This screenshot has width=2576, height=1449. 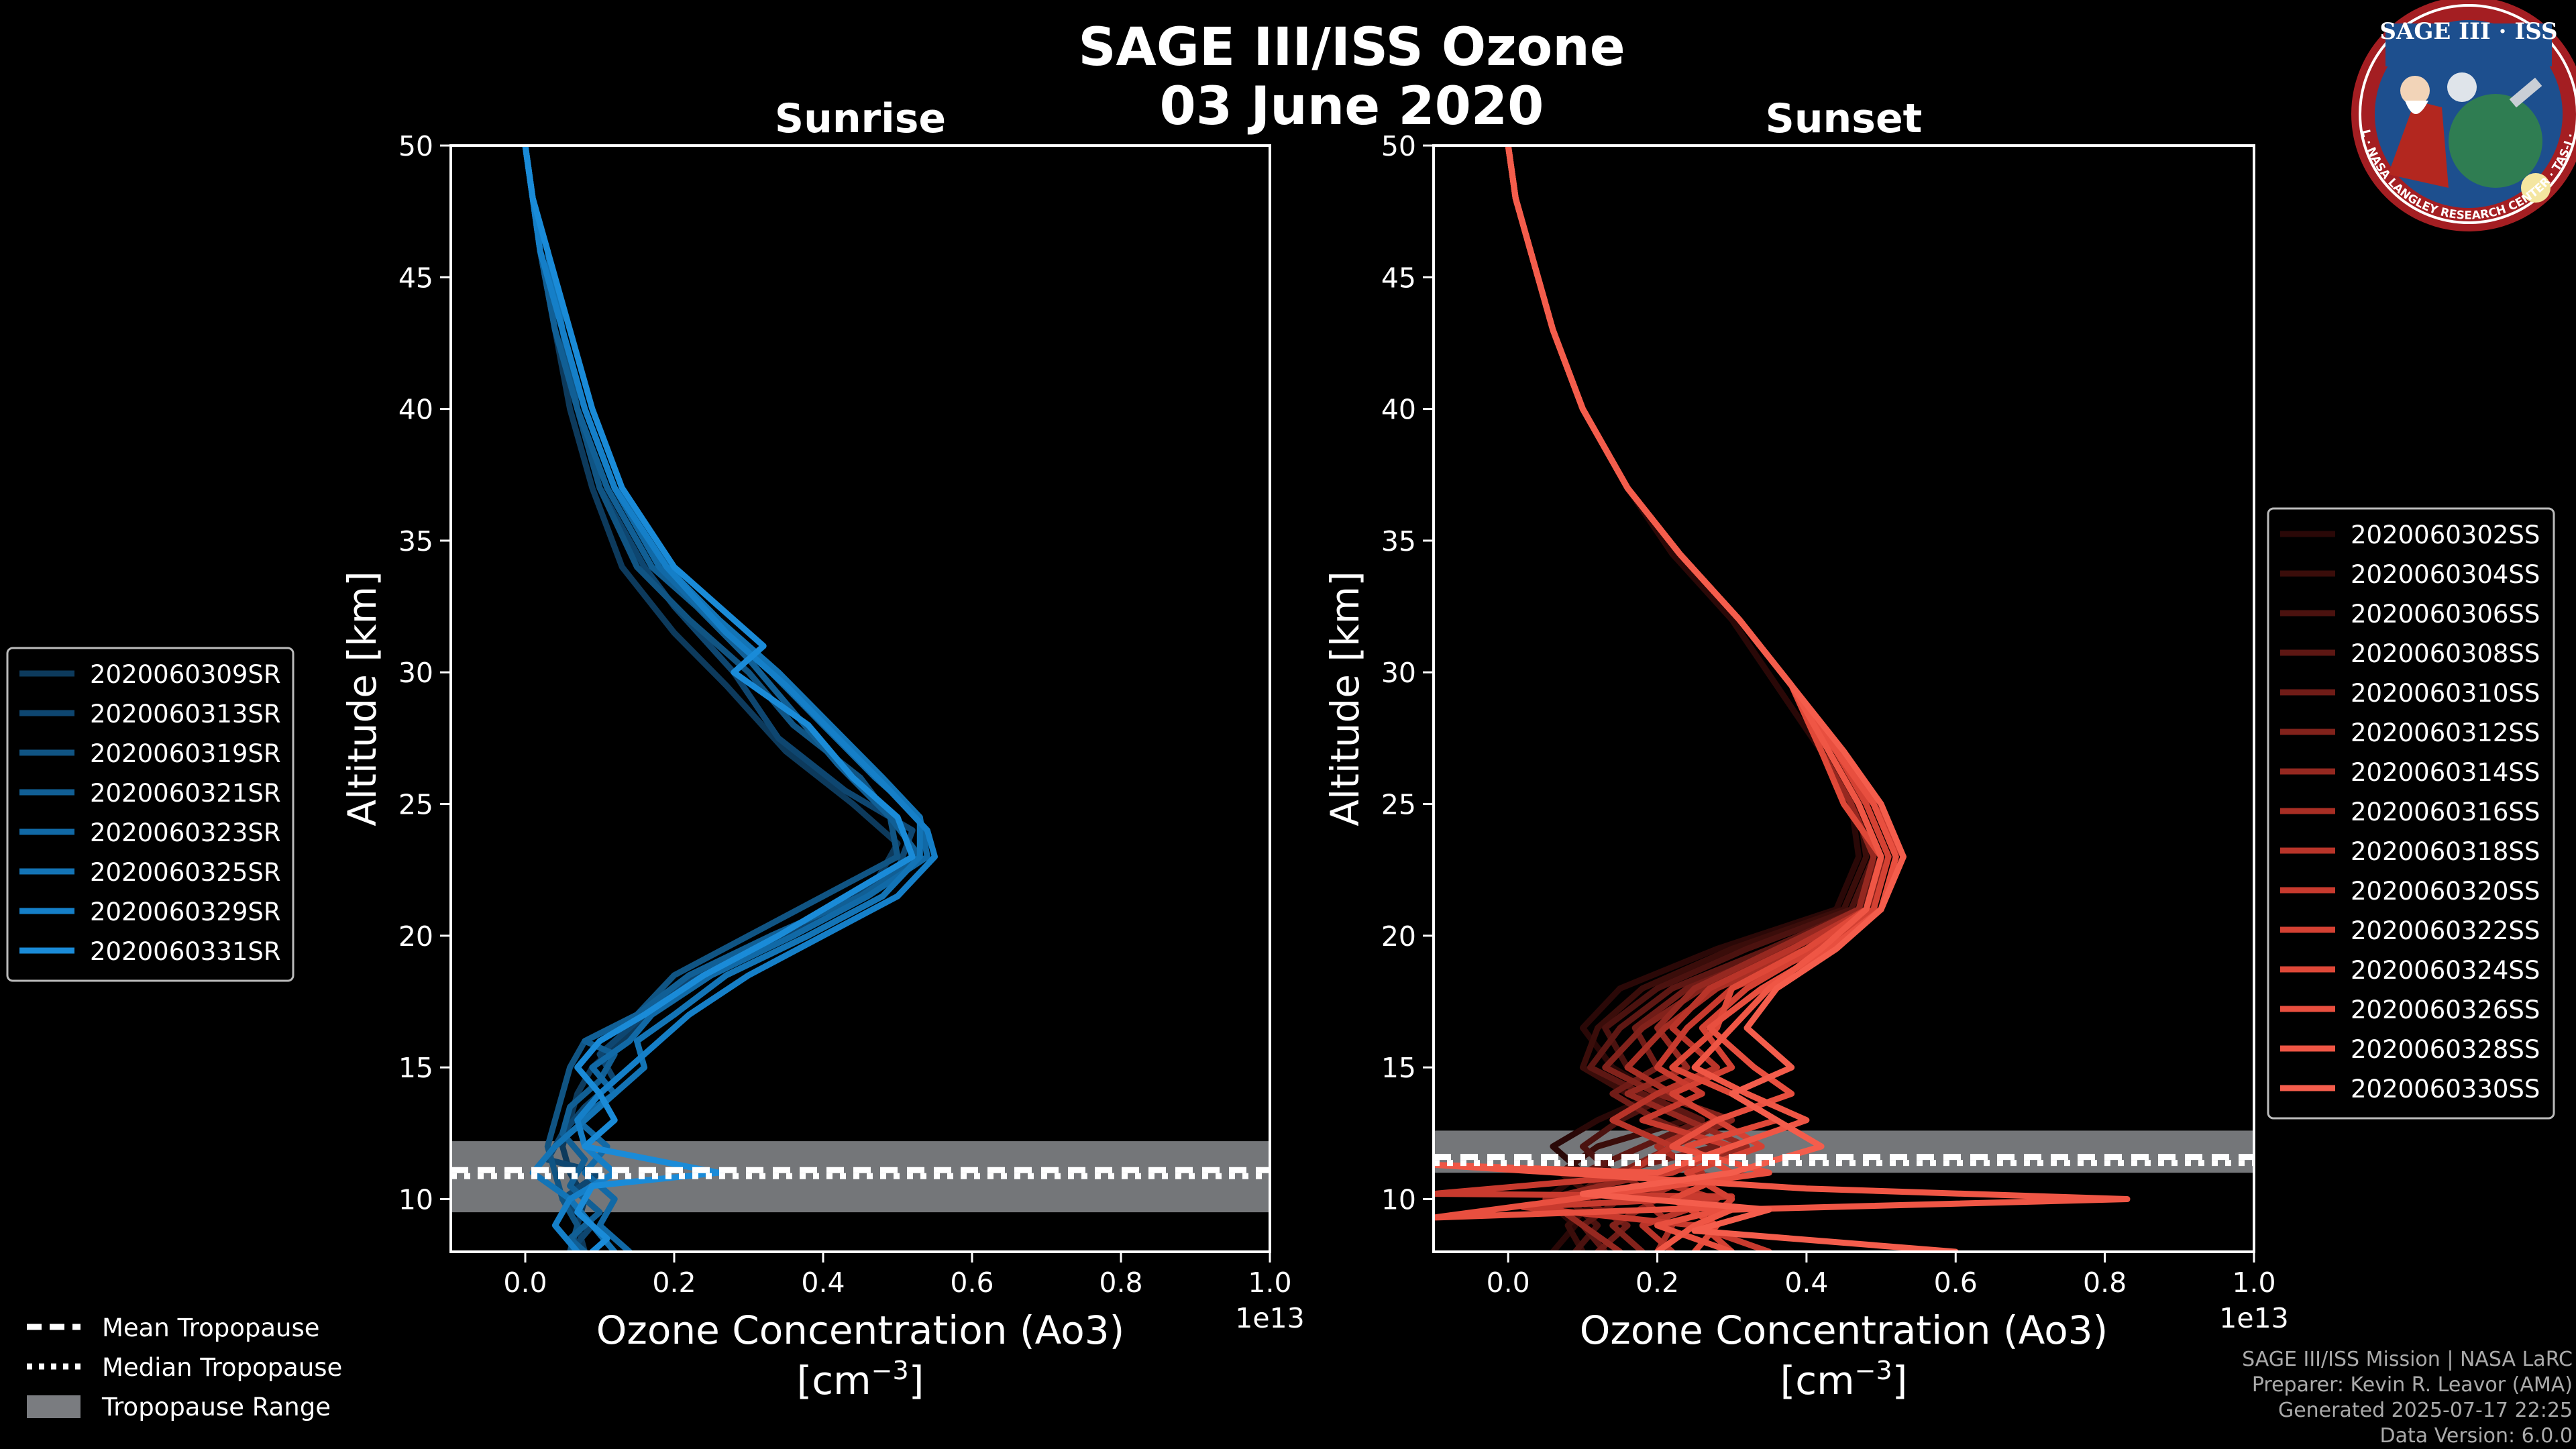 I want to click on series-line-2020060323SR, so click(x=726, y=699).